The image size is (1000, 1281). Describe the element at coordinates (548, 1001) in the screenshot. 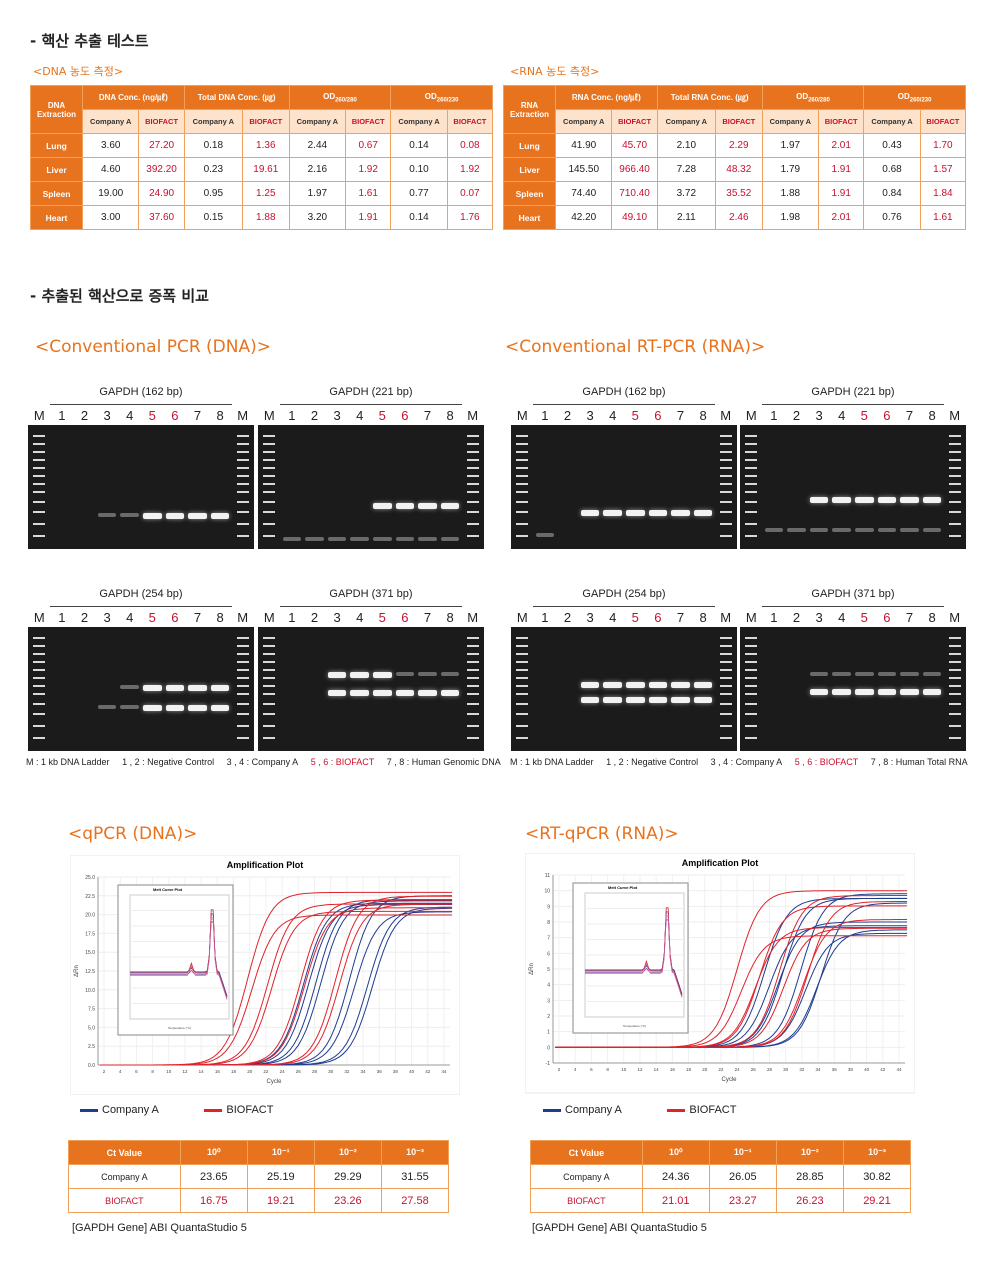

I see `y-tick-label: 3` at that location.